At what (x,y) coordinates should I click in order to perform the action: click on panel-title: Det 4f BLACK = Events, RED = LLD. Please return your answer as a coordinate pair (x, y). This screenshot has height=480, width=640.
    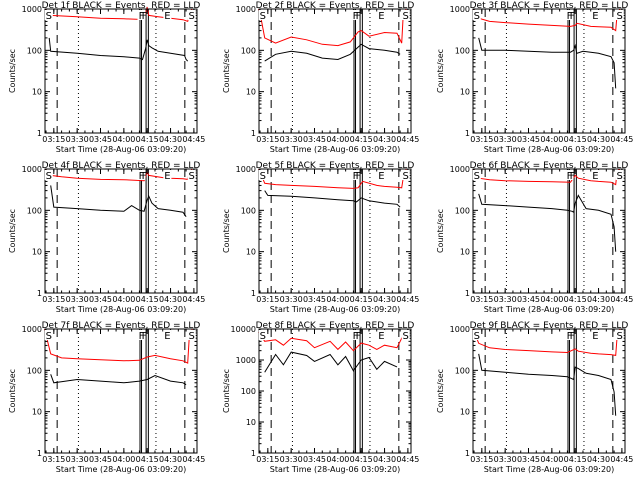
    Looking at the image, I should click on (121, 166).